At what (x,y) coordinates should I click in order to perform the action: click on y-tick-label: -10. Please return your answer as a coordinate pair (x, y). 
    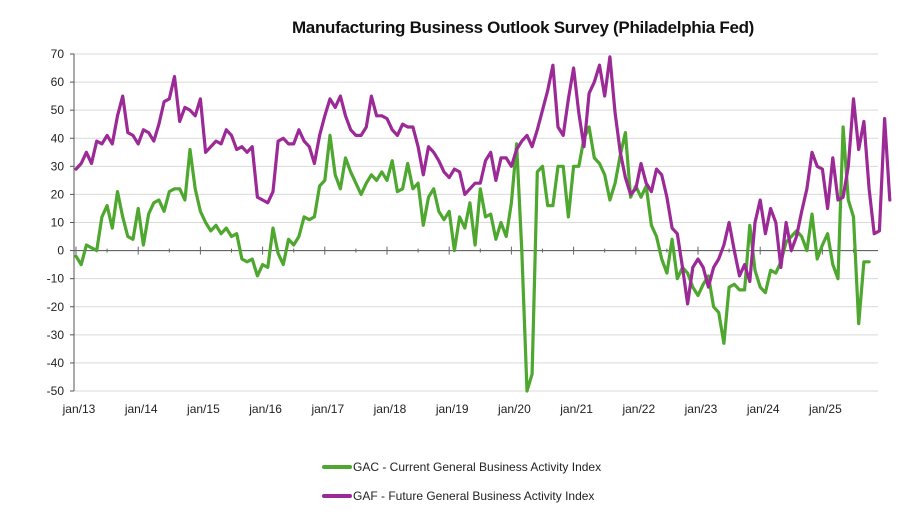
    Looking at the image, I should click on (56, 279).